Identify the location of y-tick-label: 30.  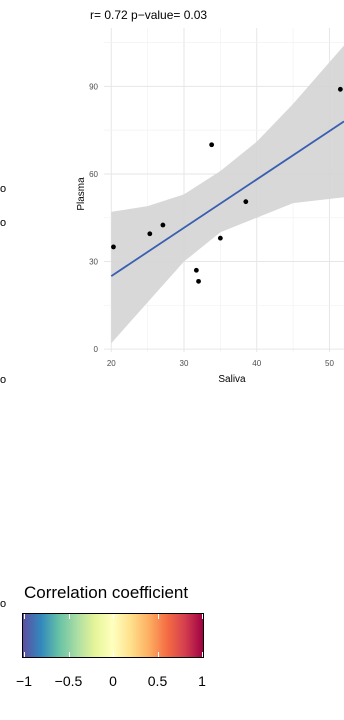
(93, 262).